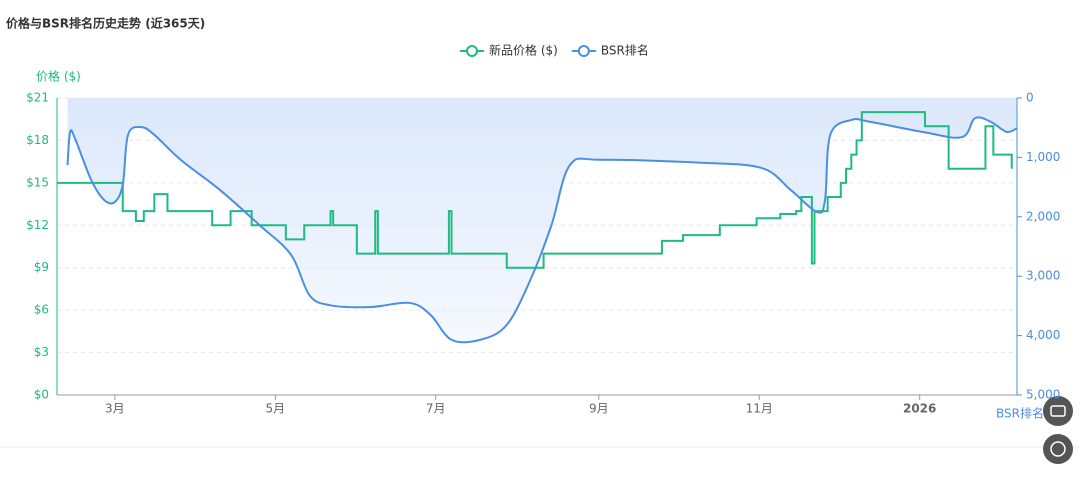 Image resolution: width=1080 pixels, height=489 pixels. I want to click on x-tick-label: 2026, so click(919, 409).